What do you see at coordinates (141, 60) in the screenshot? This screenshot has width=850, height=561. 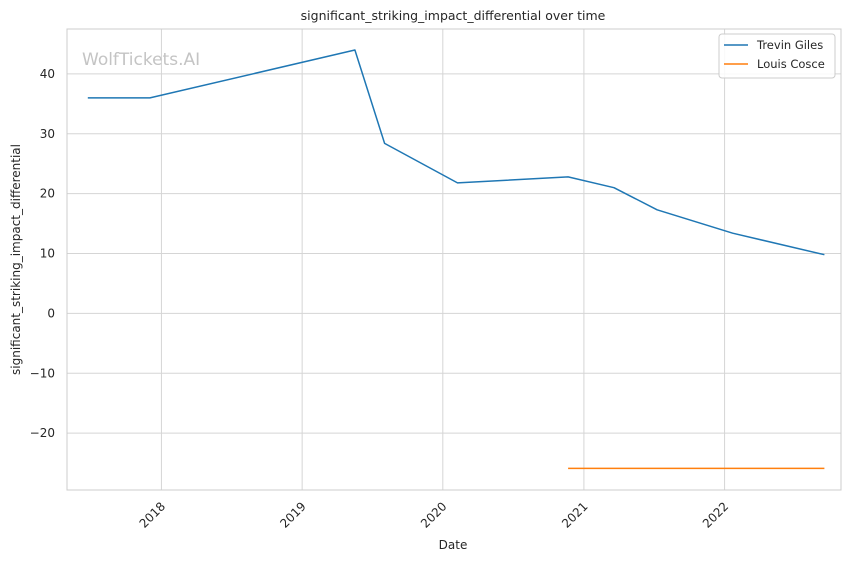 I see `watermark: WolfTickets.AI` at bounding box center [141, 60].